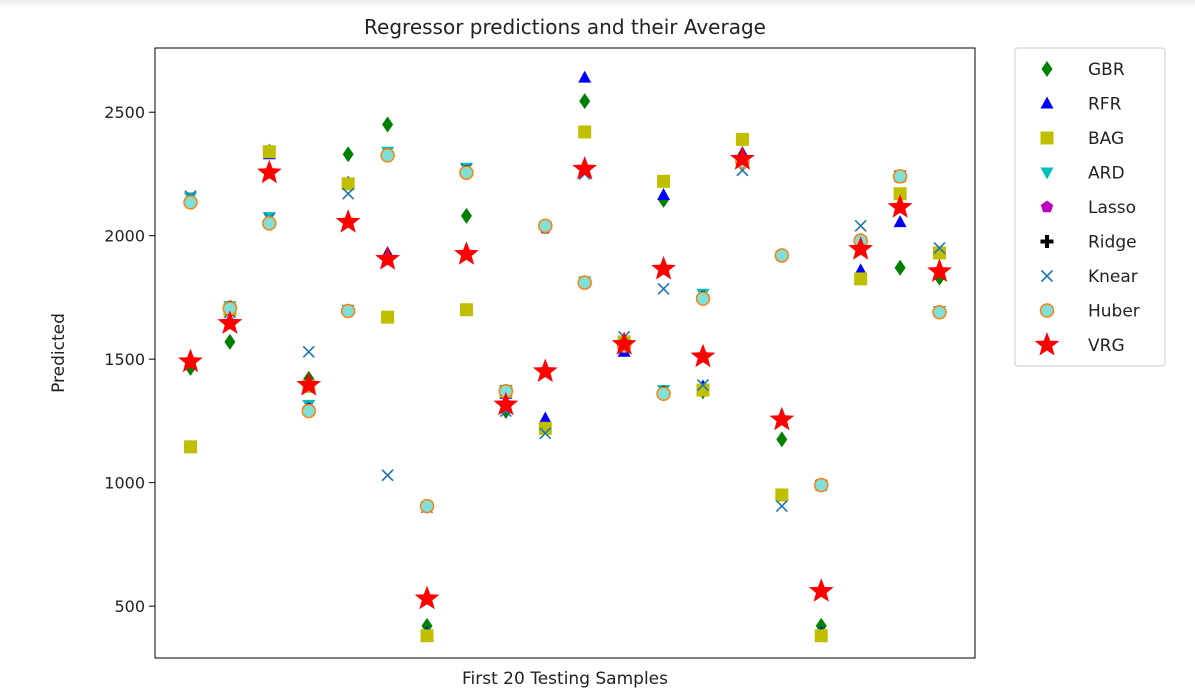 The width and height of the screenshot is (1195, 694). I want to click on legend-marker-gbr, so click(1047, 69).